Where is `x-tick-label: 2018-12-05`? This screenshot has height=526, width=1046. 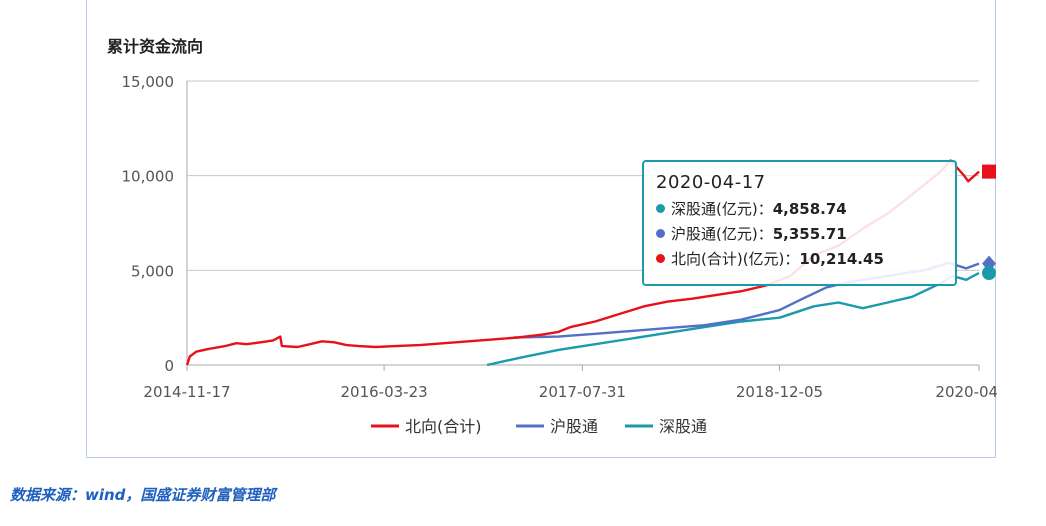
x-tick-label: 2018-12-05 is located at coordinates (779, 392).